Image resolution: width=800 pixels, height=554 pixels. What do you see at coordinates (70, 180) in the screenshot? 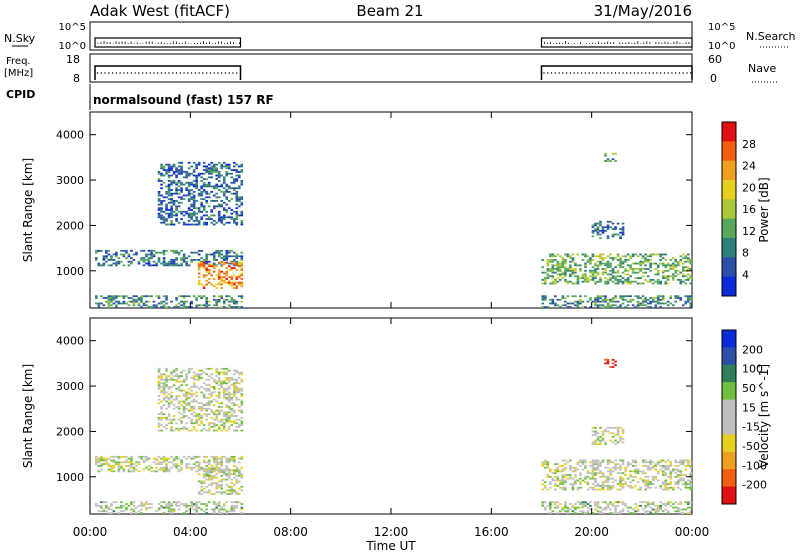
I see `y-tick-label: 3000` at bounding box center [70, 180].